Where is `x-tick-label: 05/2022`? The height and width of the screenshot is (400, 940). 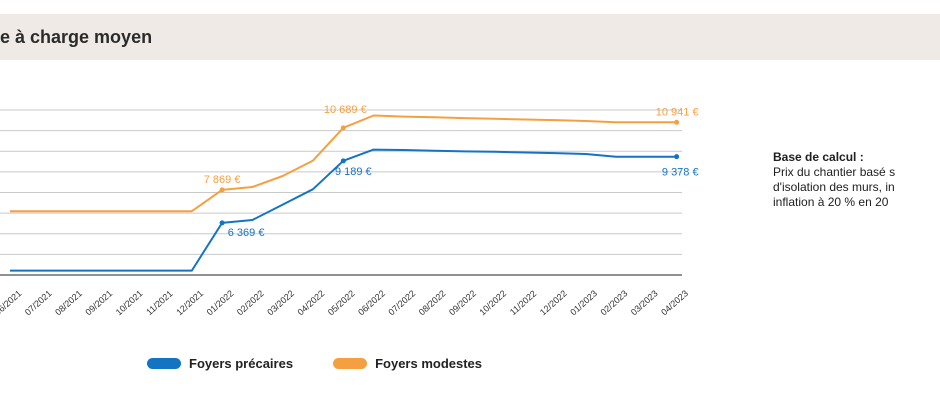
x-tick-label: 05/2022 is located at coordinates (341, 302).